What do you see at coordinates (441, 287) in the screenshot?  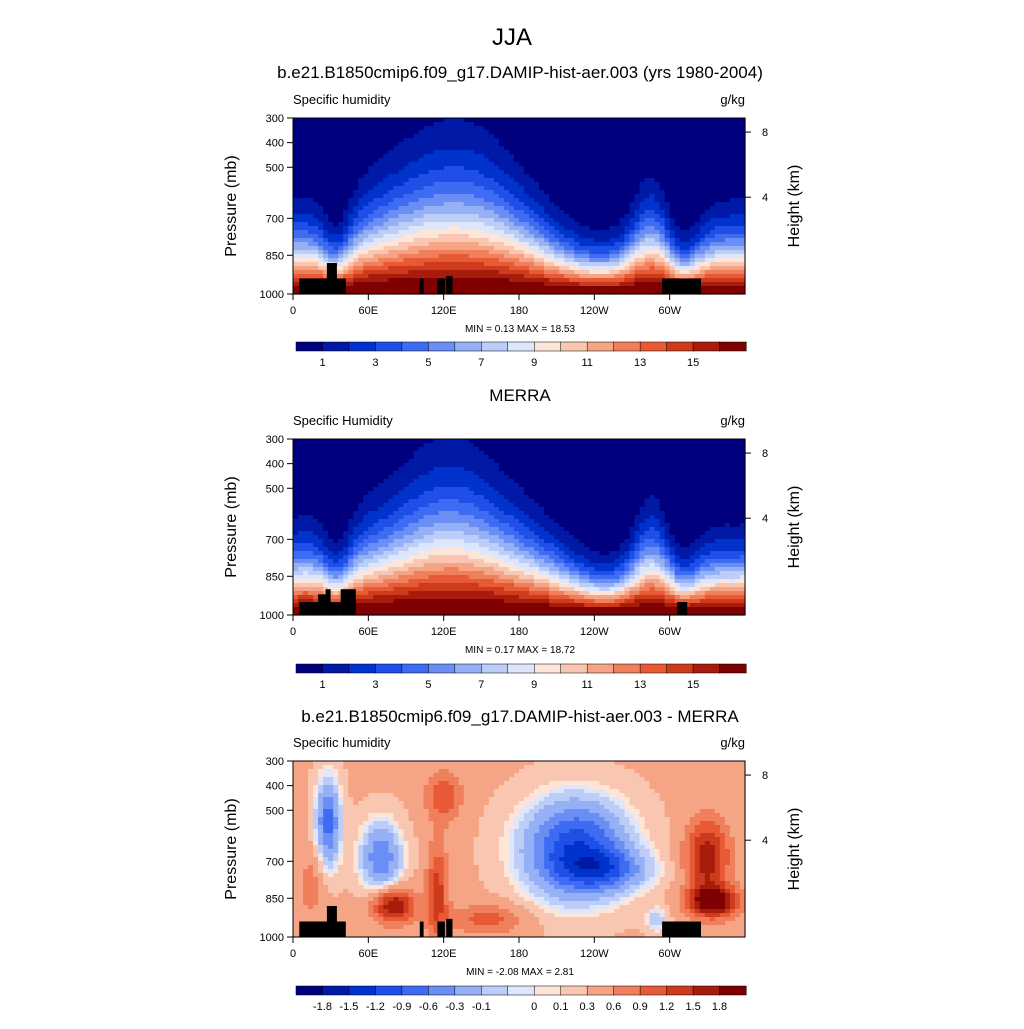 I see `terrain-block` at bounding box center [441, 287].